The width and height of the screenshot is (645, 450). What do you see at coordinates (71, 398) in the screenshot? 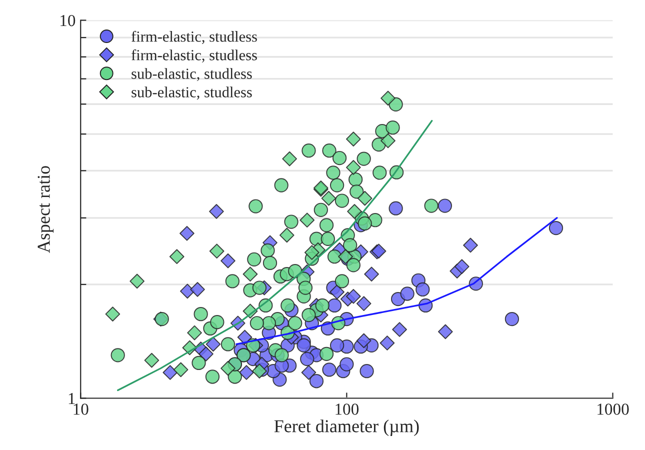
I see `y-tick-label: 1` at bounding box center [71, 398].